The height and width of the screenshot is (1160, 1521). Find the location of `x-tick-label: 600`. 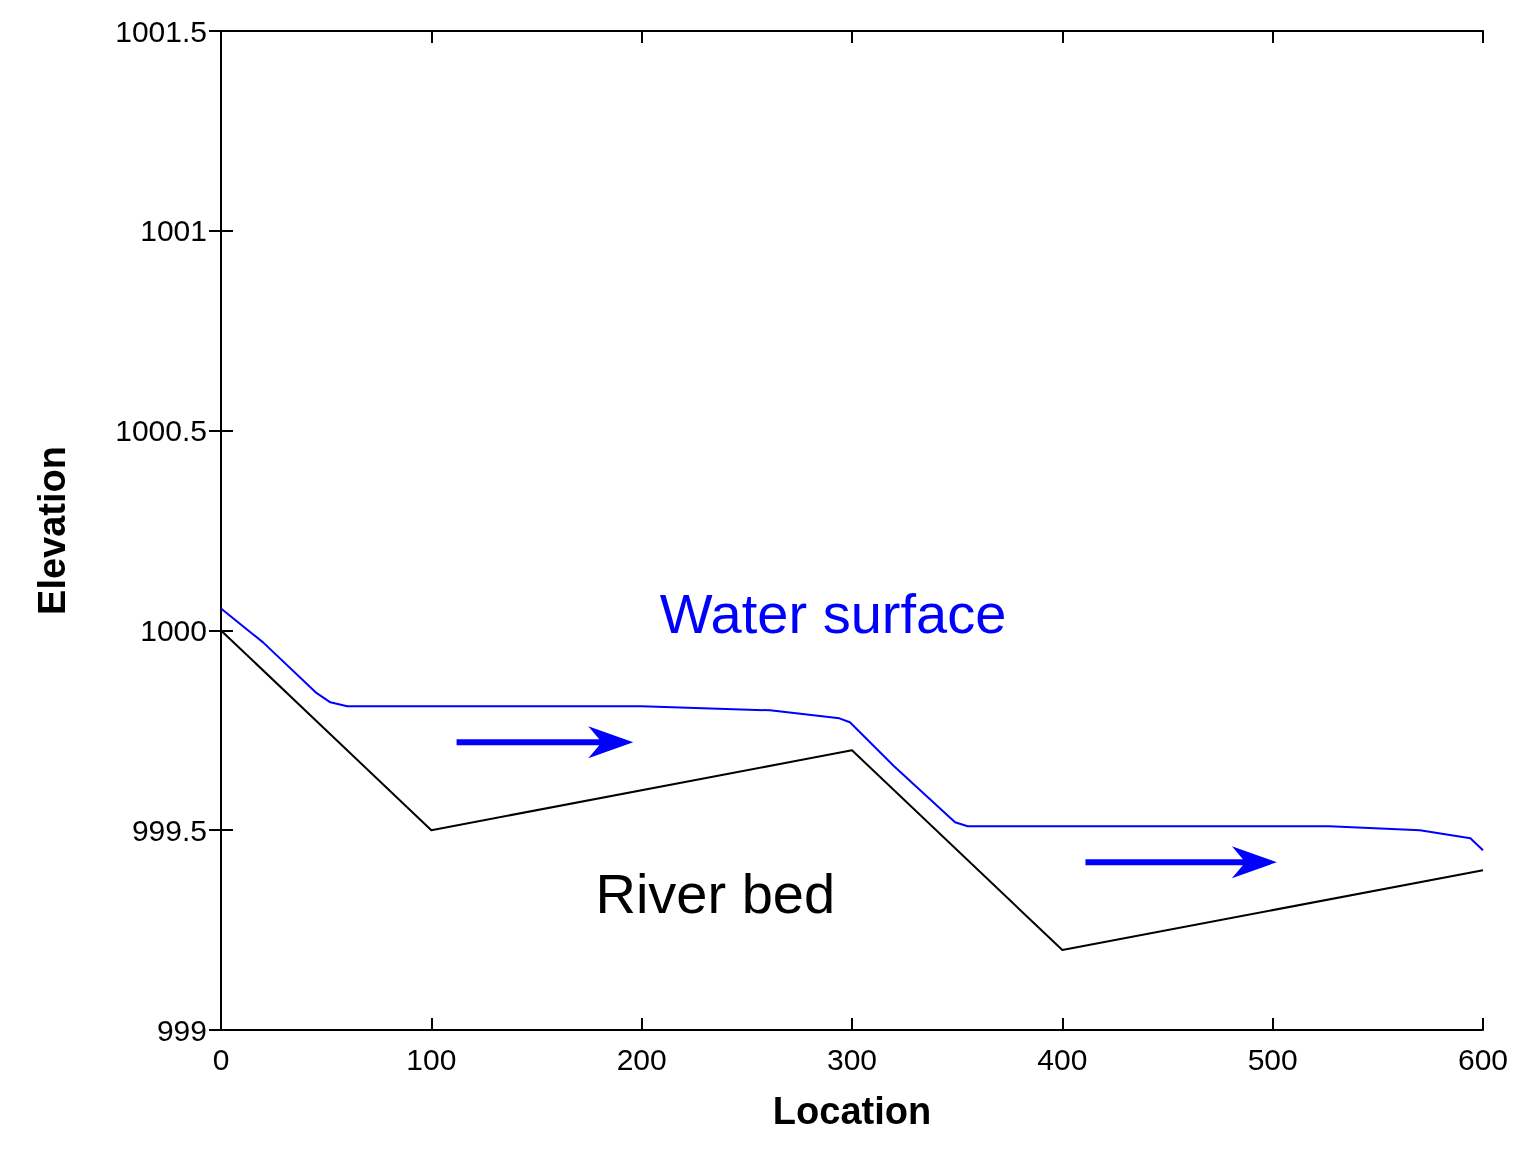

x-tick-label: 600 is located at coordinates (1483, 1059).